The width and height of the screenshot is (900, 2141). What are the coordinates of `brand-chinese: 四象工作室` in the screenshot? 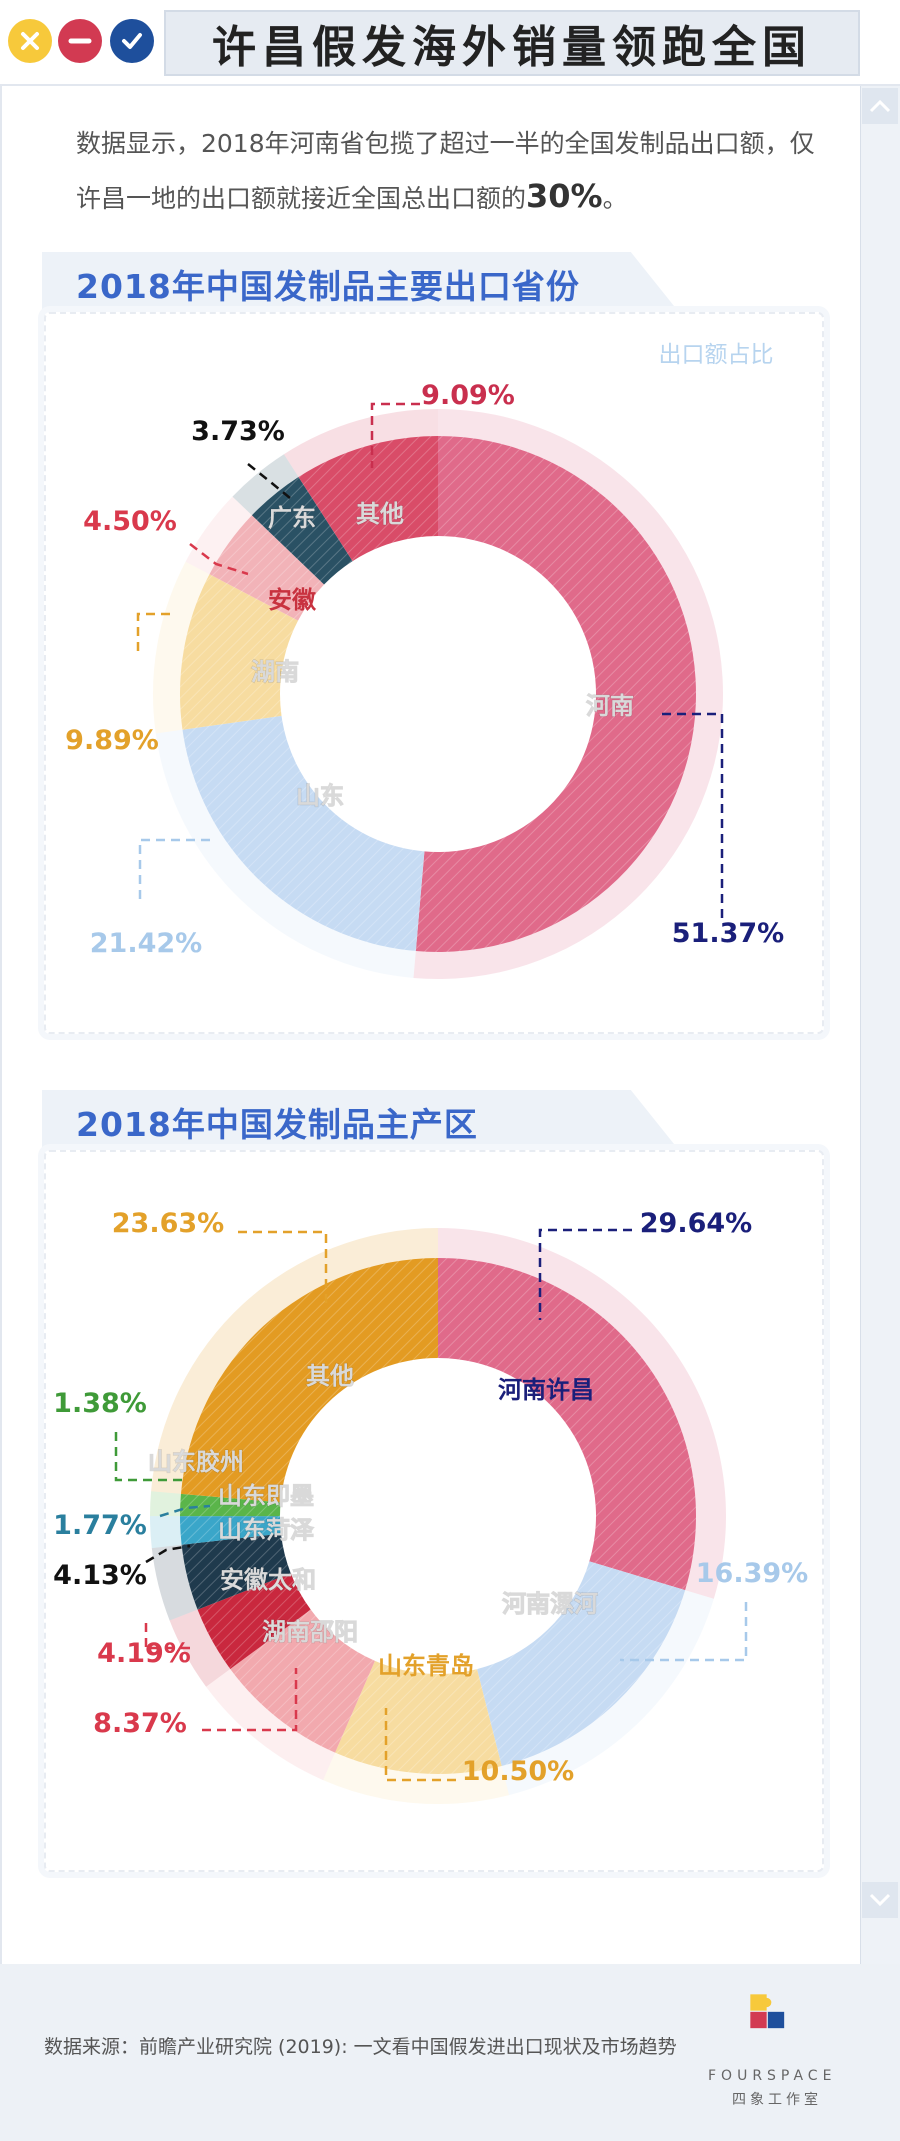 It's located at (777, 2100).